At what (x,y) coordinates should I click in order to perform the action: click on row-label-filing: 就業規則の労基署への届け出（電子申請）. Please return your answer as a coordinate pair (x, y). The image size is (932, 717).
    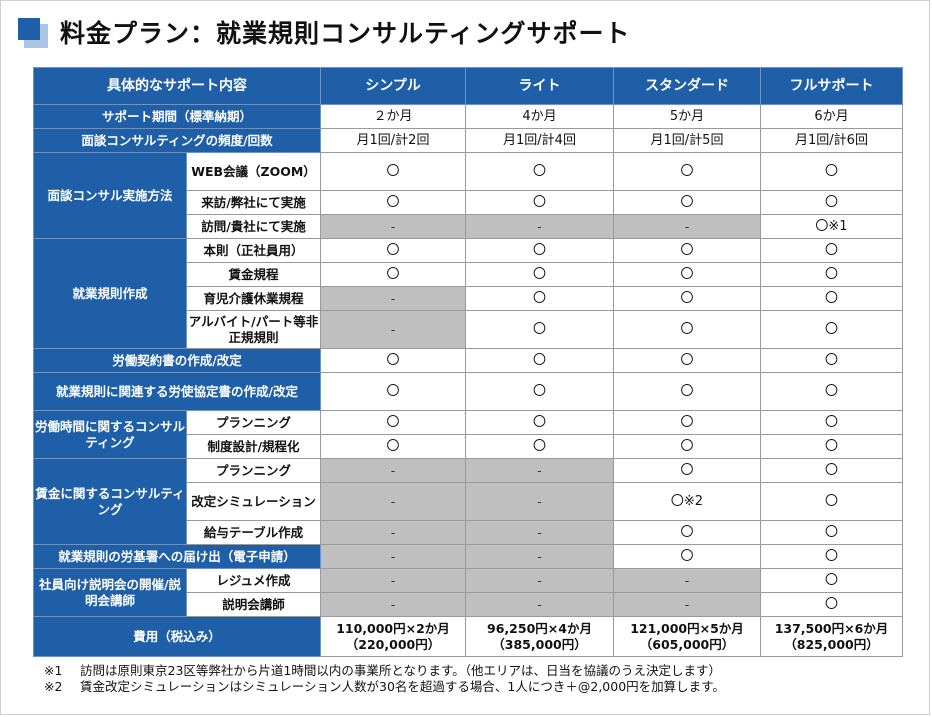
    Looking at the image, I should click on (177, 556).